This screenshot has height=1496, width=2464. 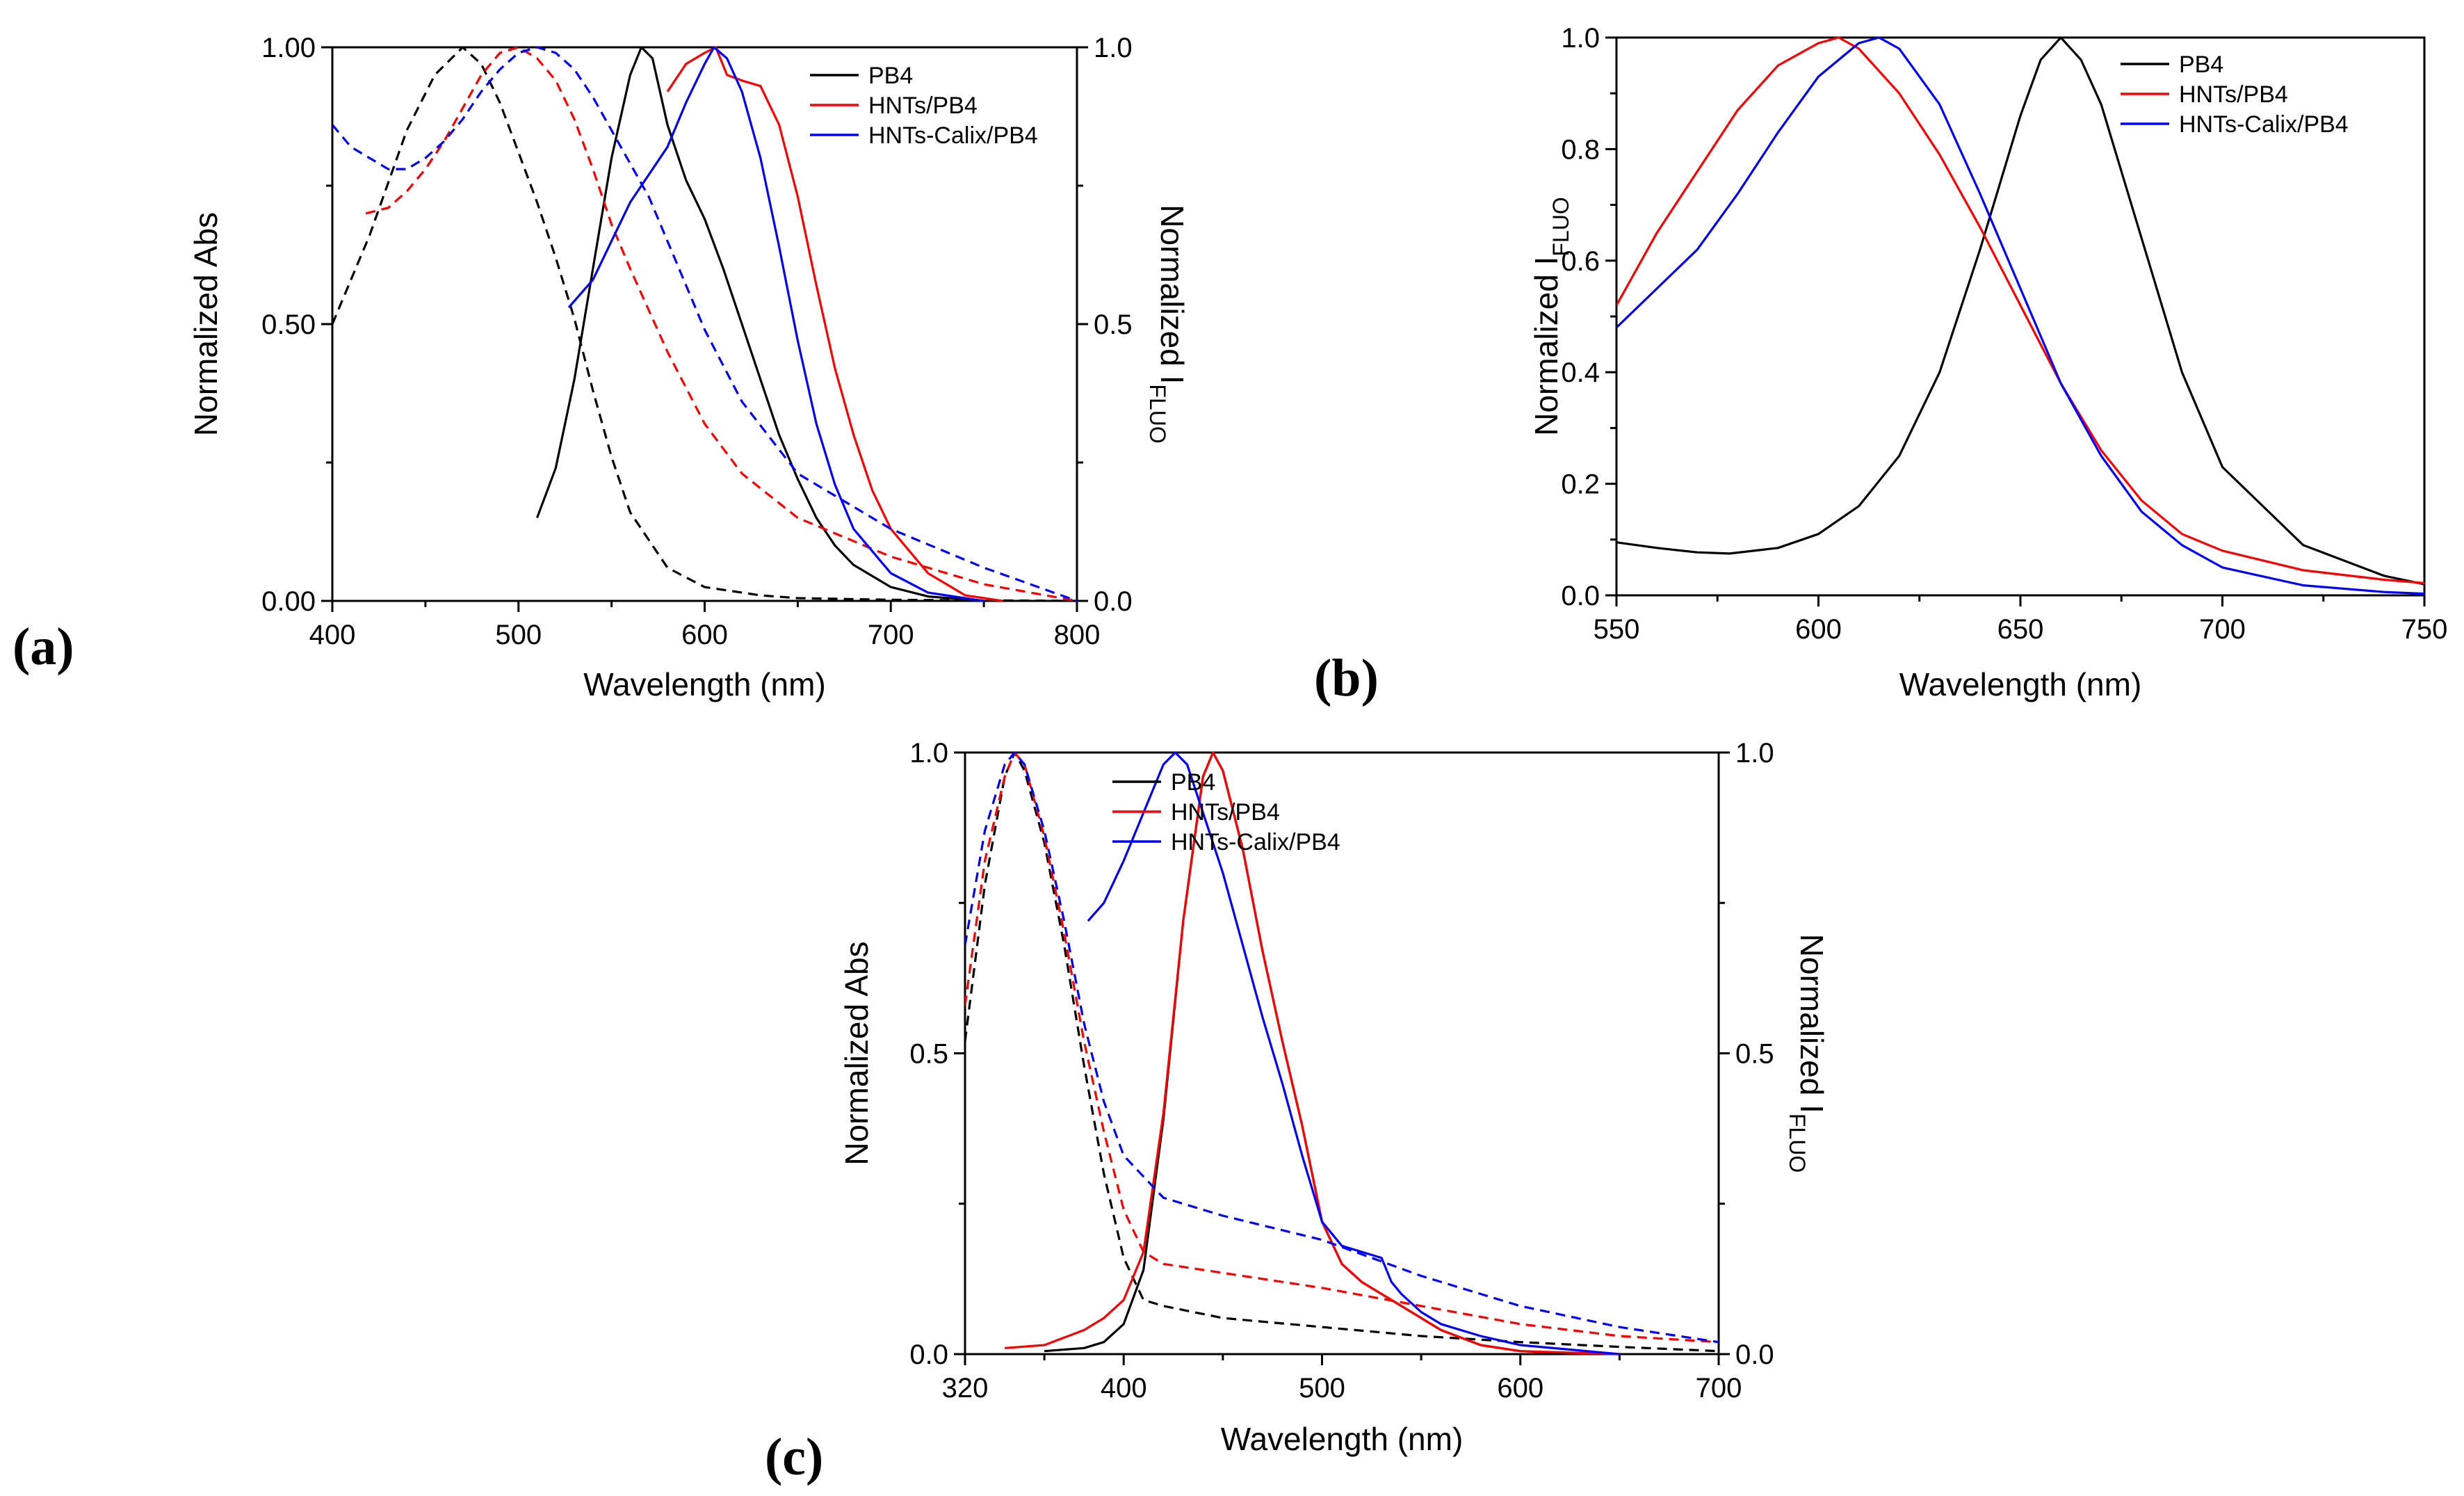 What do you see at coordinates (1546, 346) in the screenshot?
I see `y-axis-title-main: Normalized I` at bounding box center [1546, 346].